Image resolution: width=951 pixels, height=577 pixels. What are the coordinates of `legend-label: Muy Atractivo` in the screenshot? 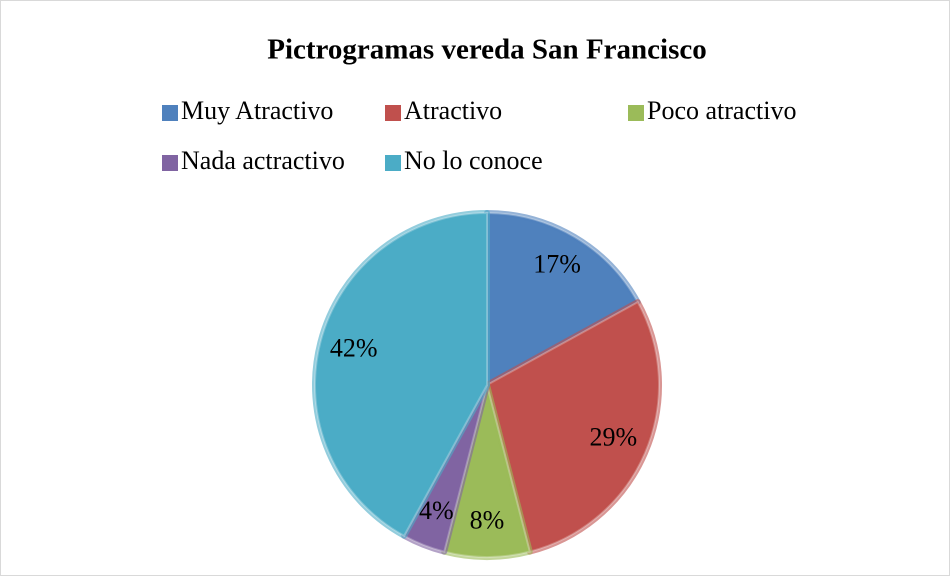 It's located at (257, 110).